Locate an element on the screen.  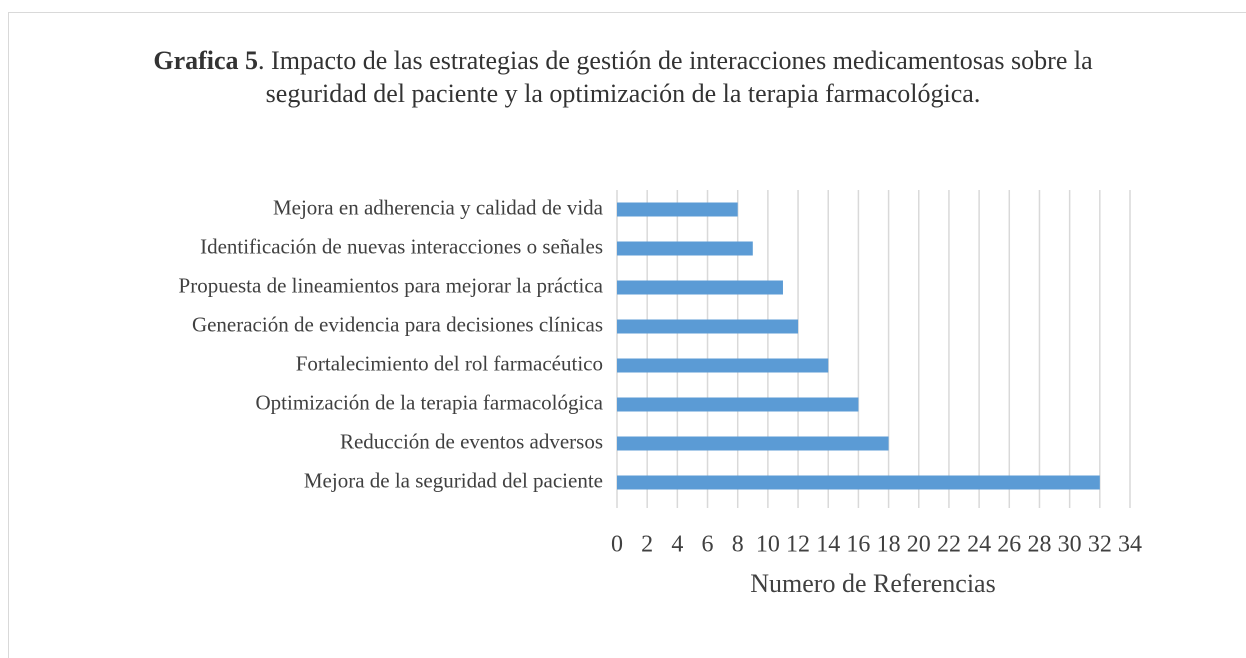
y-tick-label: Fortalecimiento del rol farmacéutico is located at coordinates (449, 363).